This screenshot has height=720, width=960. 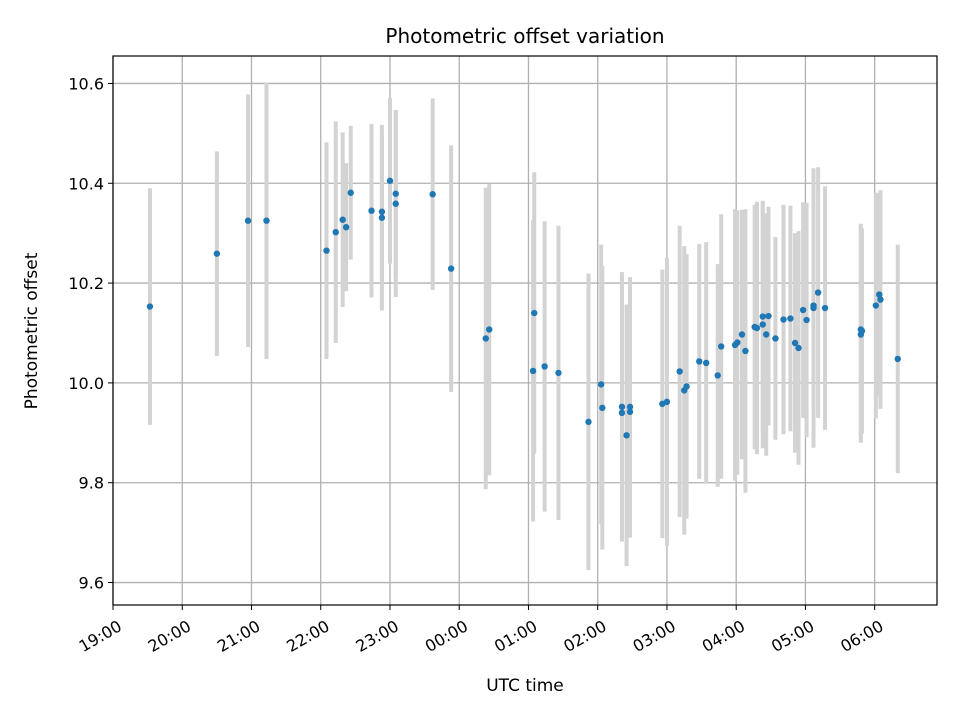 I want to click on y-axis-ticks: 9.6 9.8 10.0 10.2 10.4 10.6, so click(x=90, y=333).